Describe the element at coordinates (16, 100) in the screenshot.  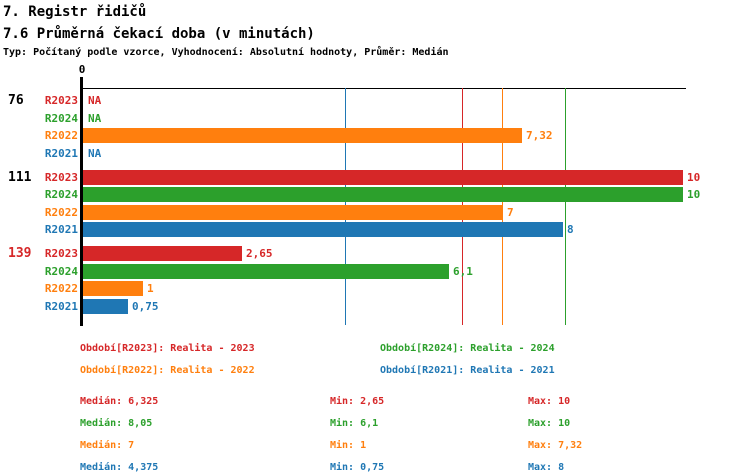
I see `group-label: 76` at that location.